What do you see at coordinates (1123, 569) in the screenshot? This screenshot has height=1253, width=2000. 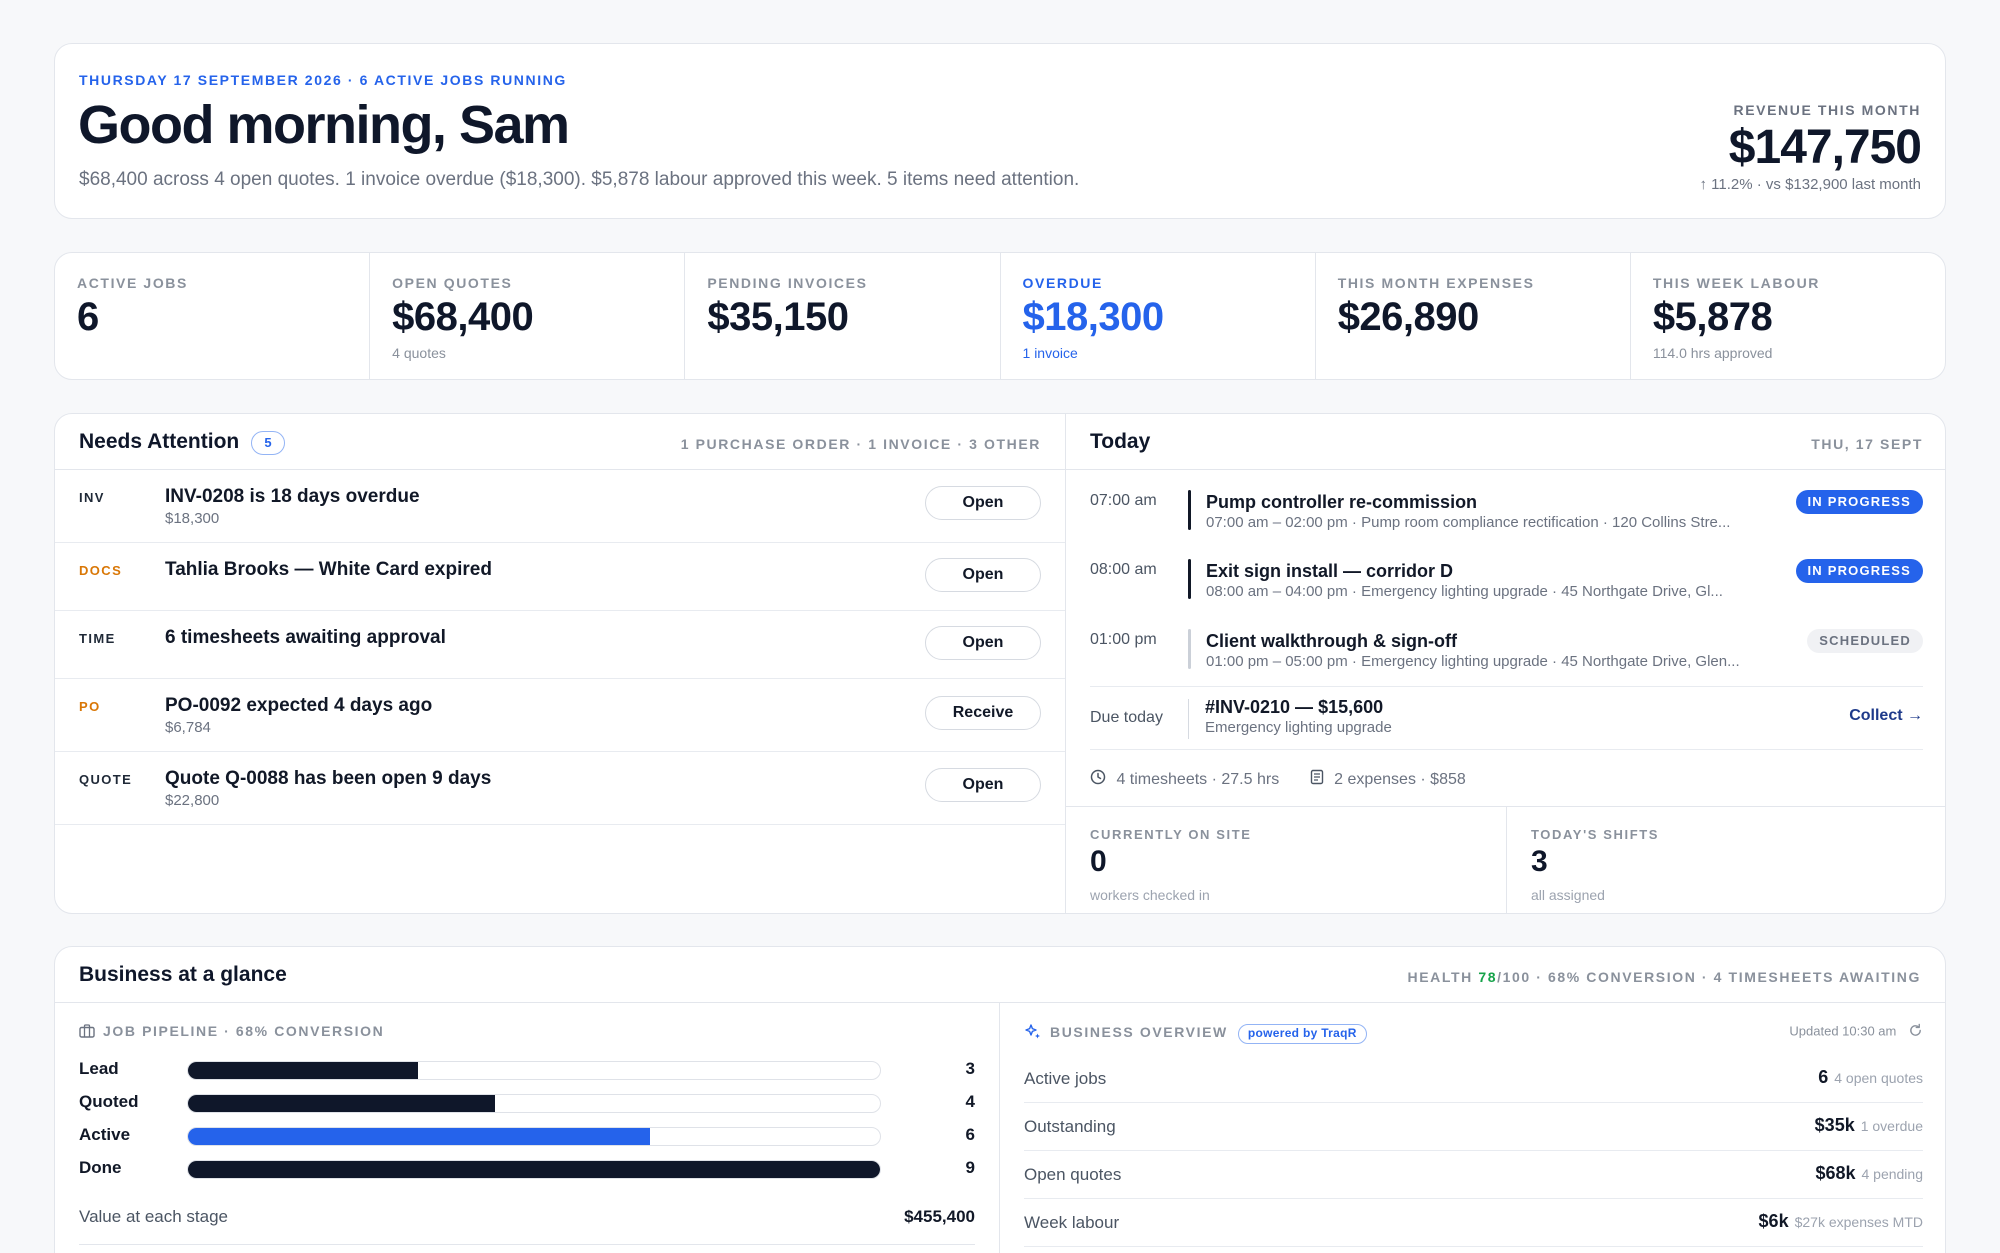 I see `schedule-time: 08:00 am` at bounding box center [1123, 569].